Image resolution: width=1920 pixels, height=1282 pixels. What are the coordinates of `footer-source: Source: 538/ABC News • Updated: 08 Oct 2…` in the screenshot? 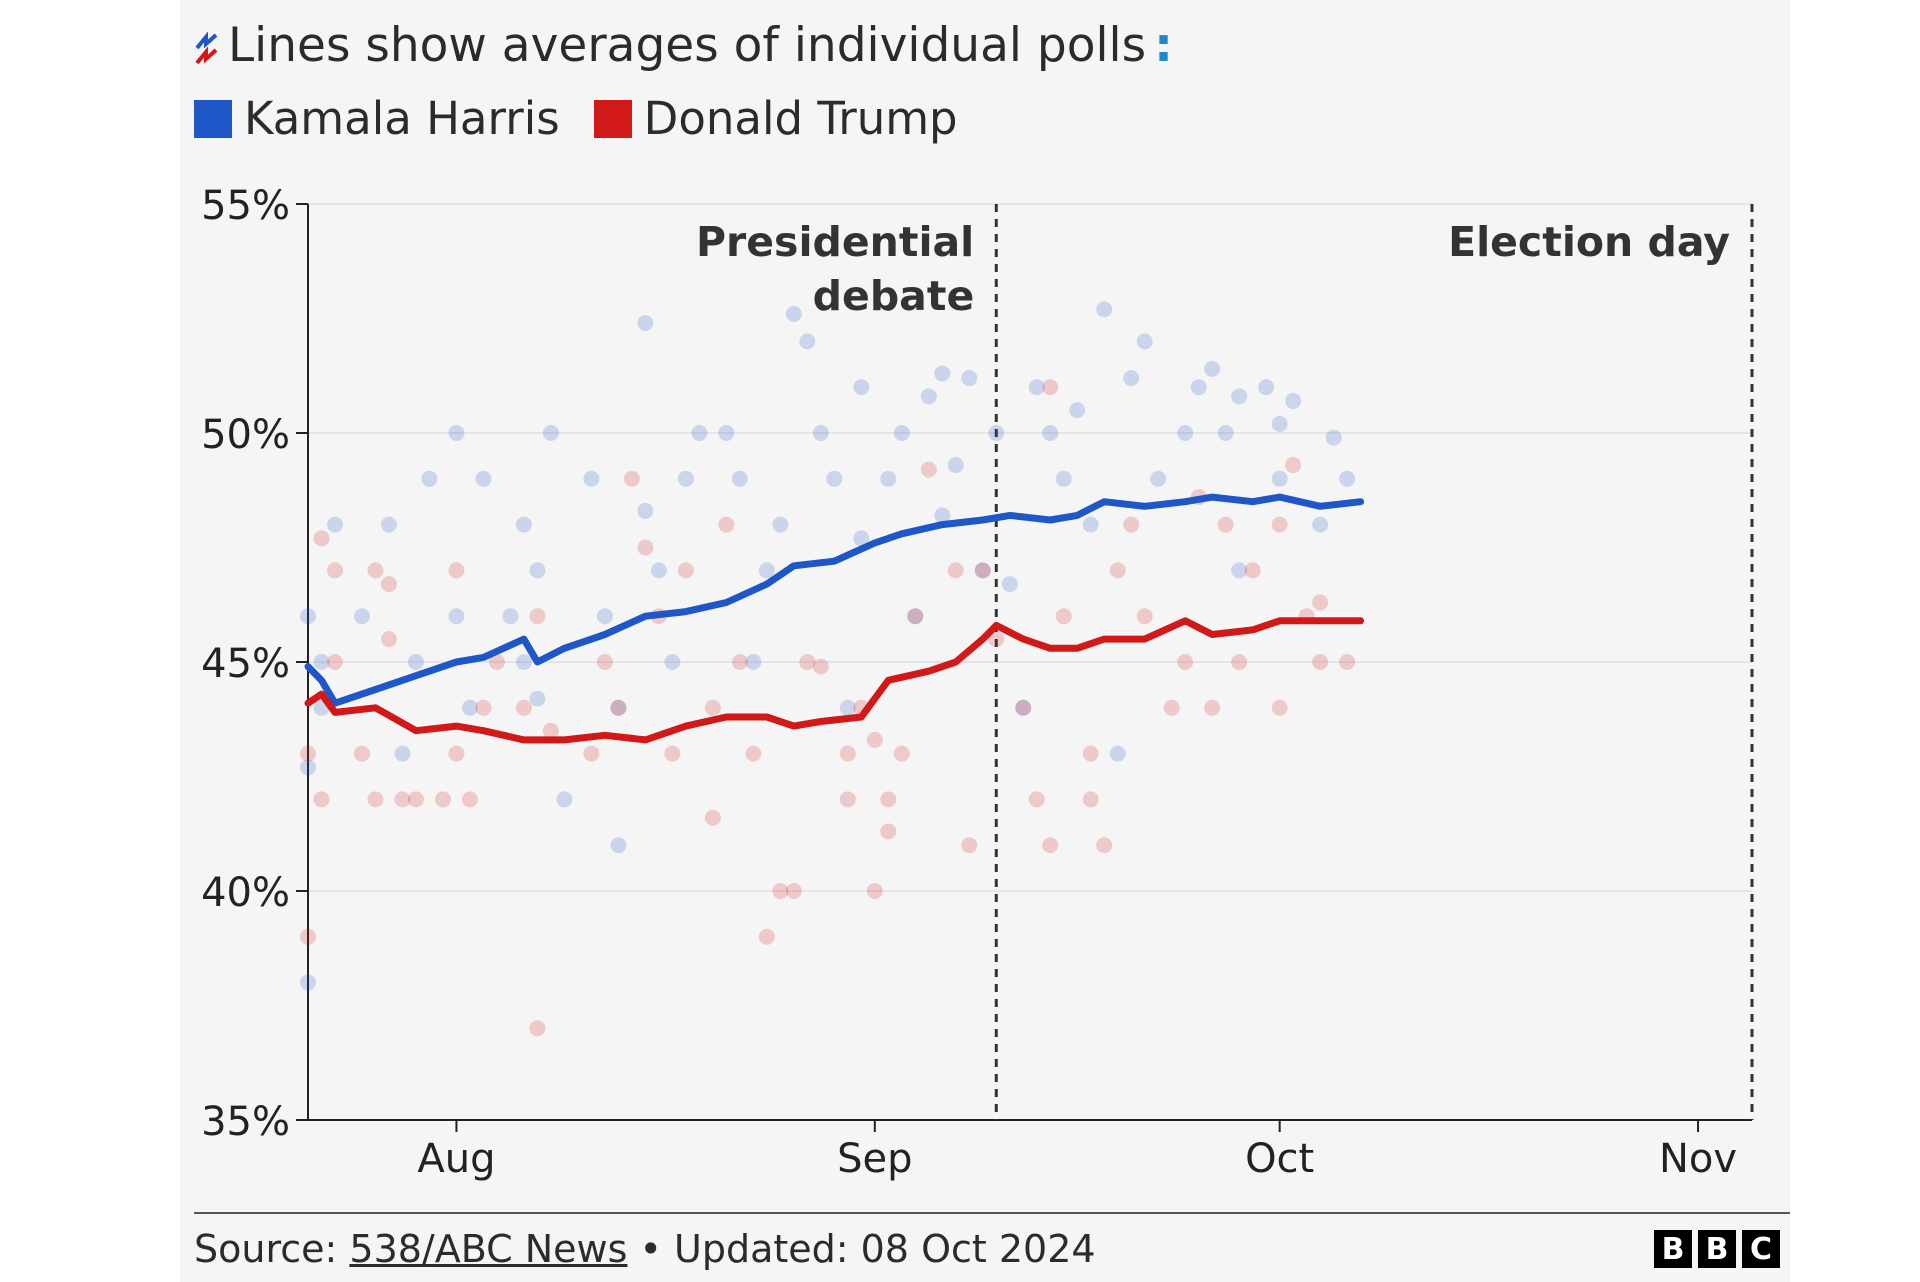 It's located at (645, 1249).